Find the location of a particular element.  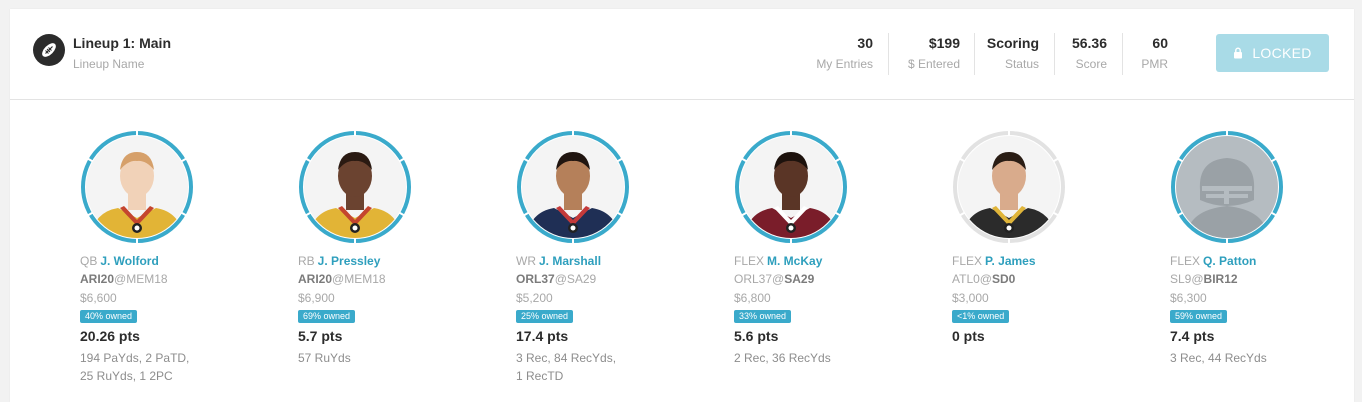

player-name-link: P. James is located at coordinates (1010, 261).